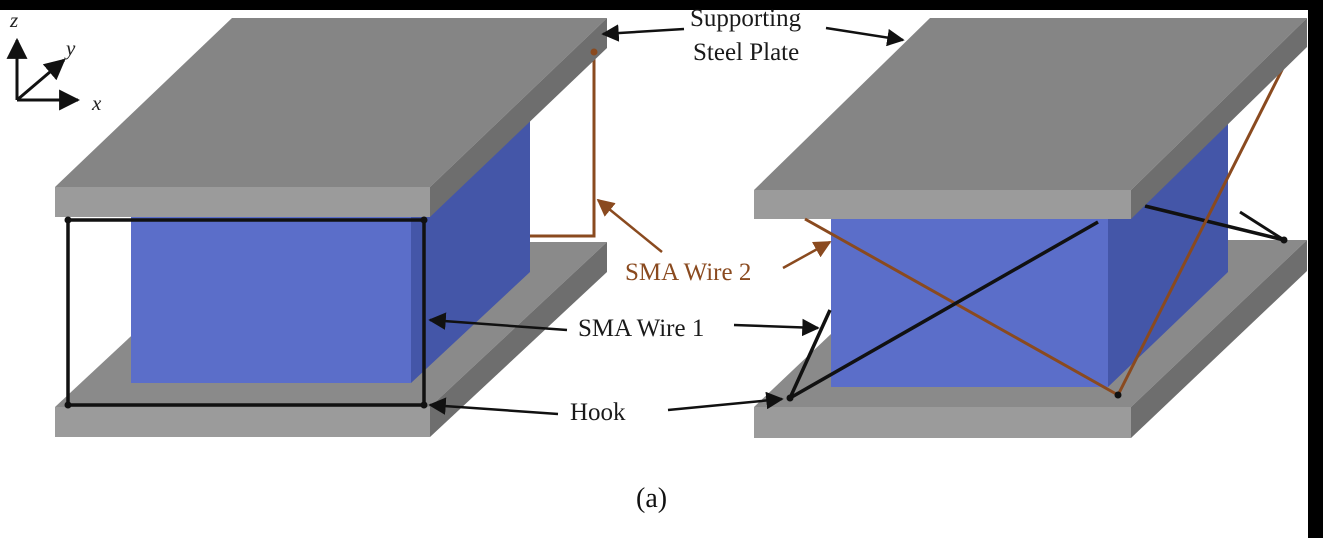 This screenshot has height=538, width=1323. Describe the element at coordinates (641, 328) in the screenshot. I see `label-sma-wire-1: SMA Wire 1` at that location.